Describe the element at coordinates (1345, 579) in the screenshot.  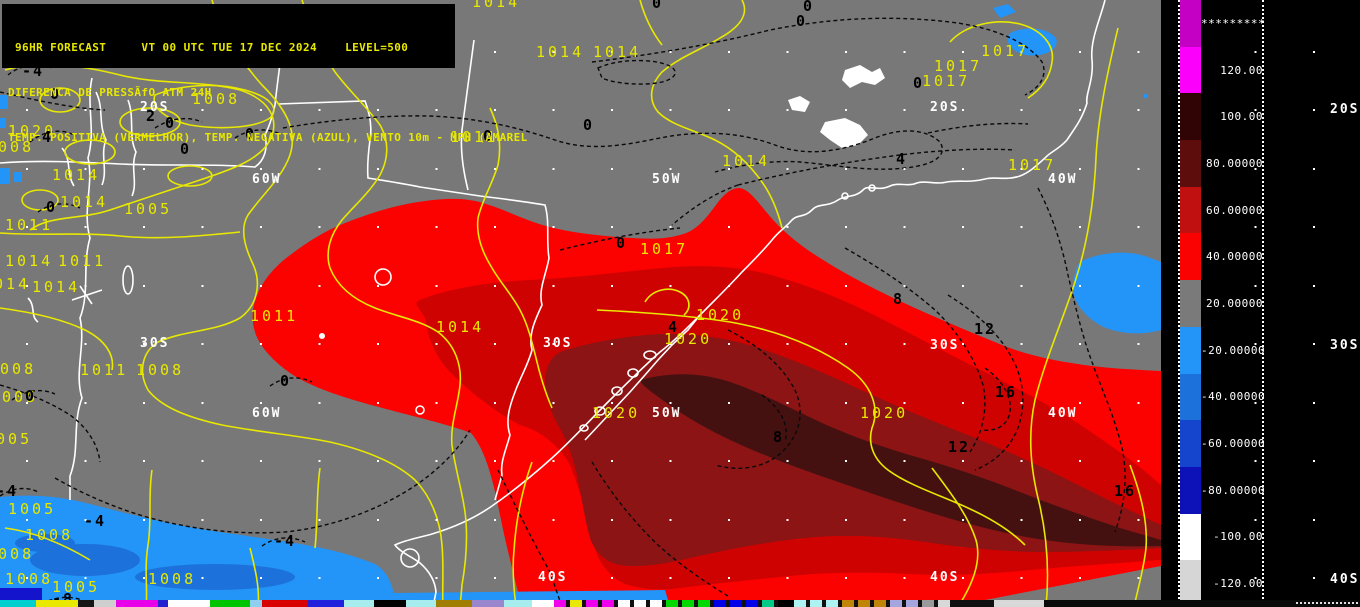
I see `graticule-label: 40S` at that location.